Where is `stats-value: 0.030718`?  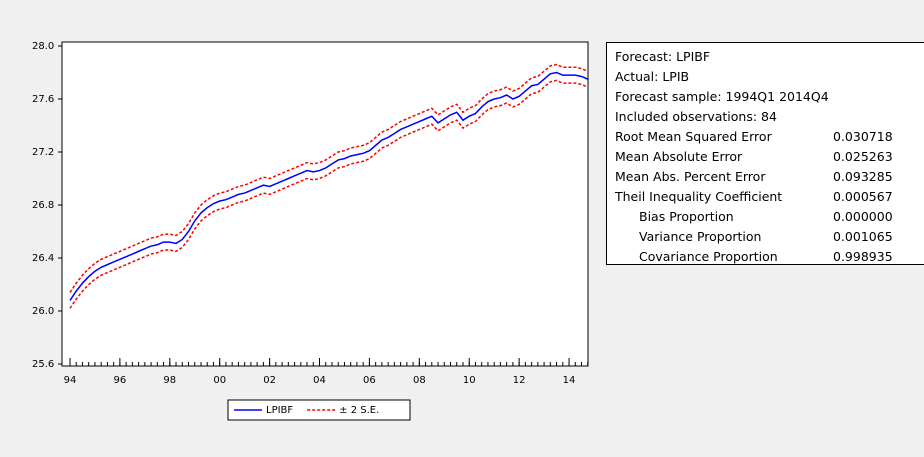
stats-value: 0.030718 is located at coordinates (863, 136).